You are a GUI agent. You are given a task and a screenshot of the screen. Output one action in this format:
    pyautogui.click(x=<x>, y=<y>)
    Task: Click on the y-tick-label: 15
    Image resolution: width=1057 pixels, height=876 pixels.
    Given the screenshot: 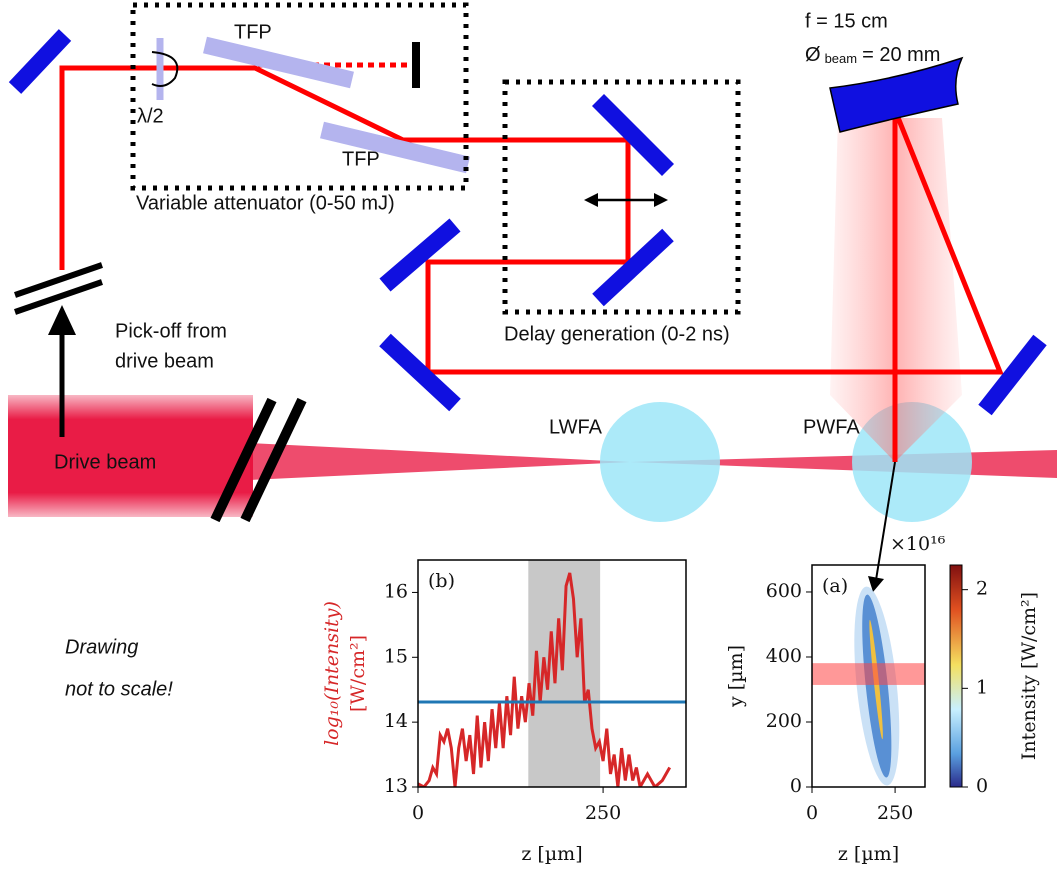 What is the action you would take?
    pyautogui.click(x=396, y=656)
    